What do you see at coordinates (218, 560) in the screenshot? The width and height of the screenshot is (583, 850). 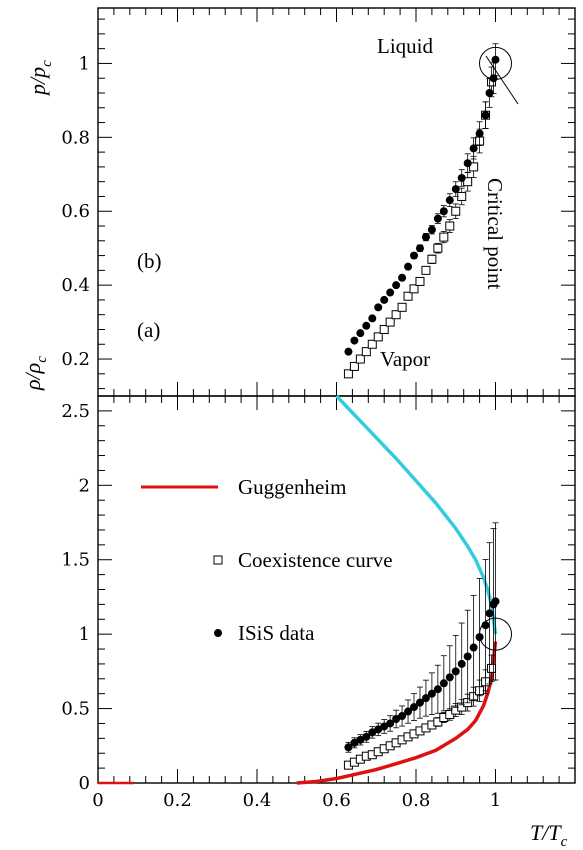 I see `legend-coexistence-marker` at bounding box center [218, 560].